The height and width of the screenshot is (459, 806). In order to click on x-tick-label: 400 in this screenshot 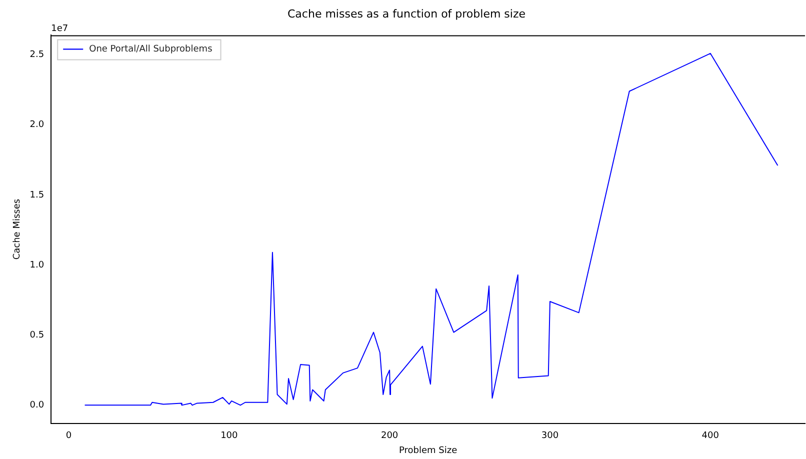, I will do `click(711, 436)`.